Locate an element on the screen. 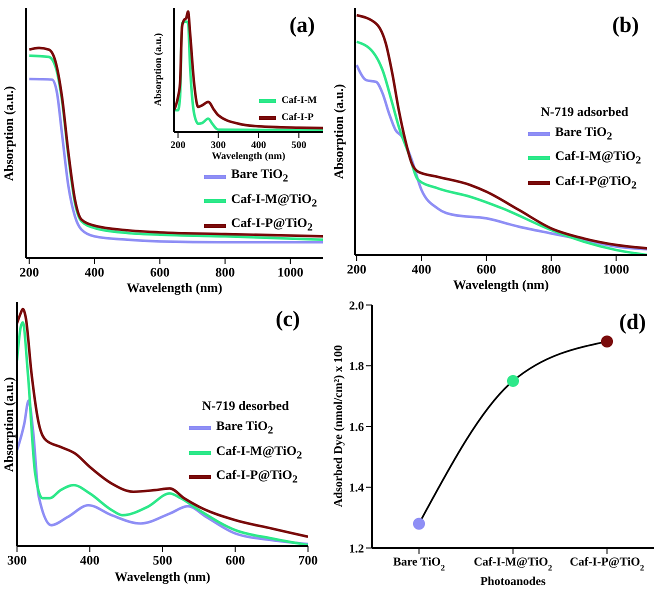 The image size is (660, 589). chart-title: (d) is located at coordinates (632, 322).